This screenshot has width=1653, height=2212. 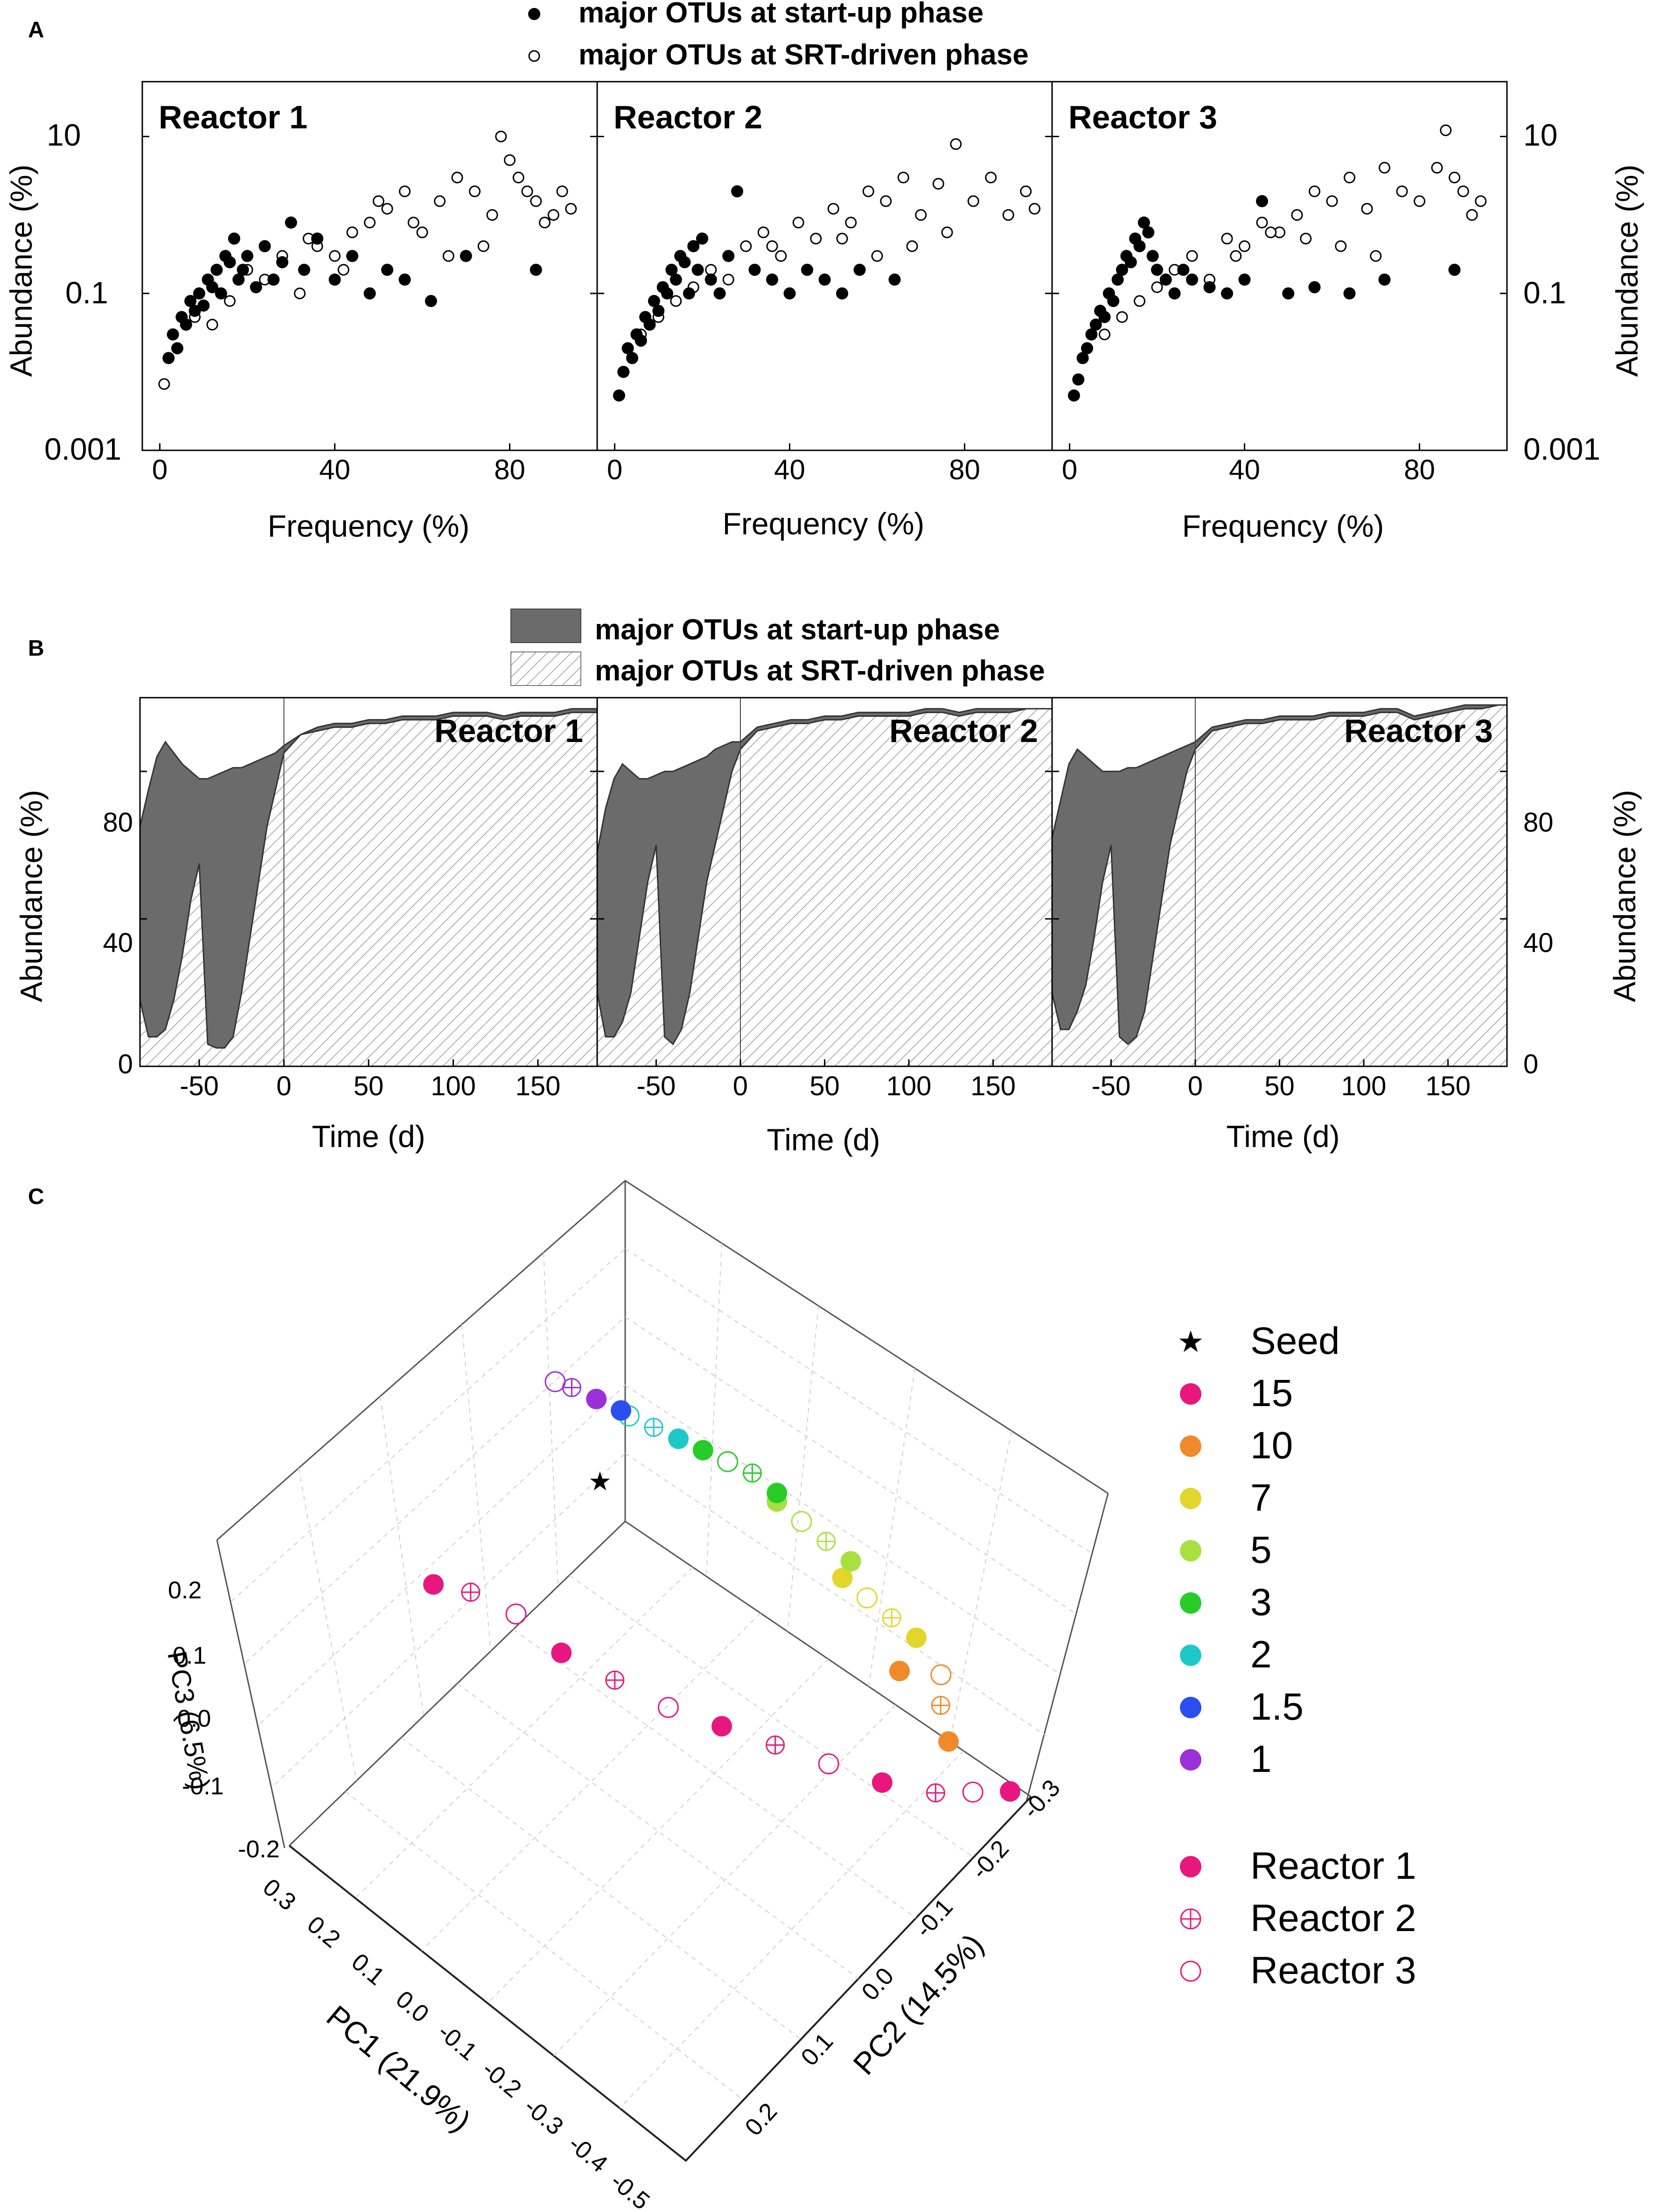 I want to click on pc1-tick-0: 0.3, so click(x=279, y=1895).